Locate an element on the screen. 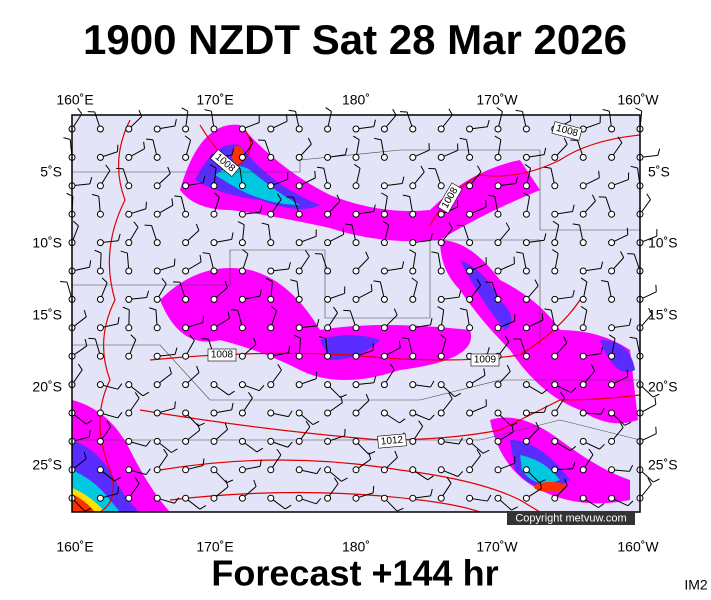 The image size is (711, 600). lon-label: 160˚E is located at coordinates (74, 547).